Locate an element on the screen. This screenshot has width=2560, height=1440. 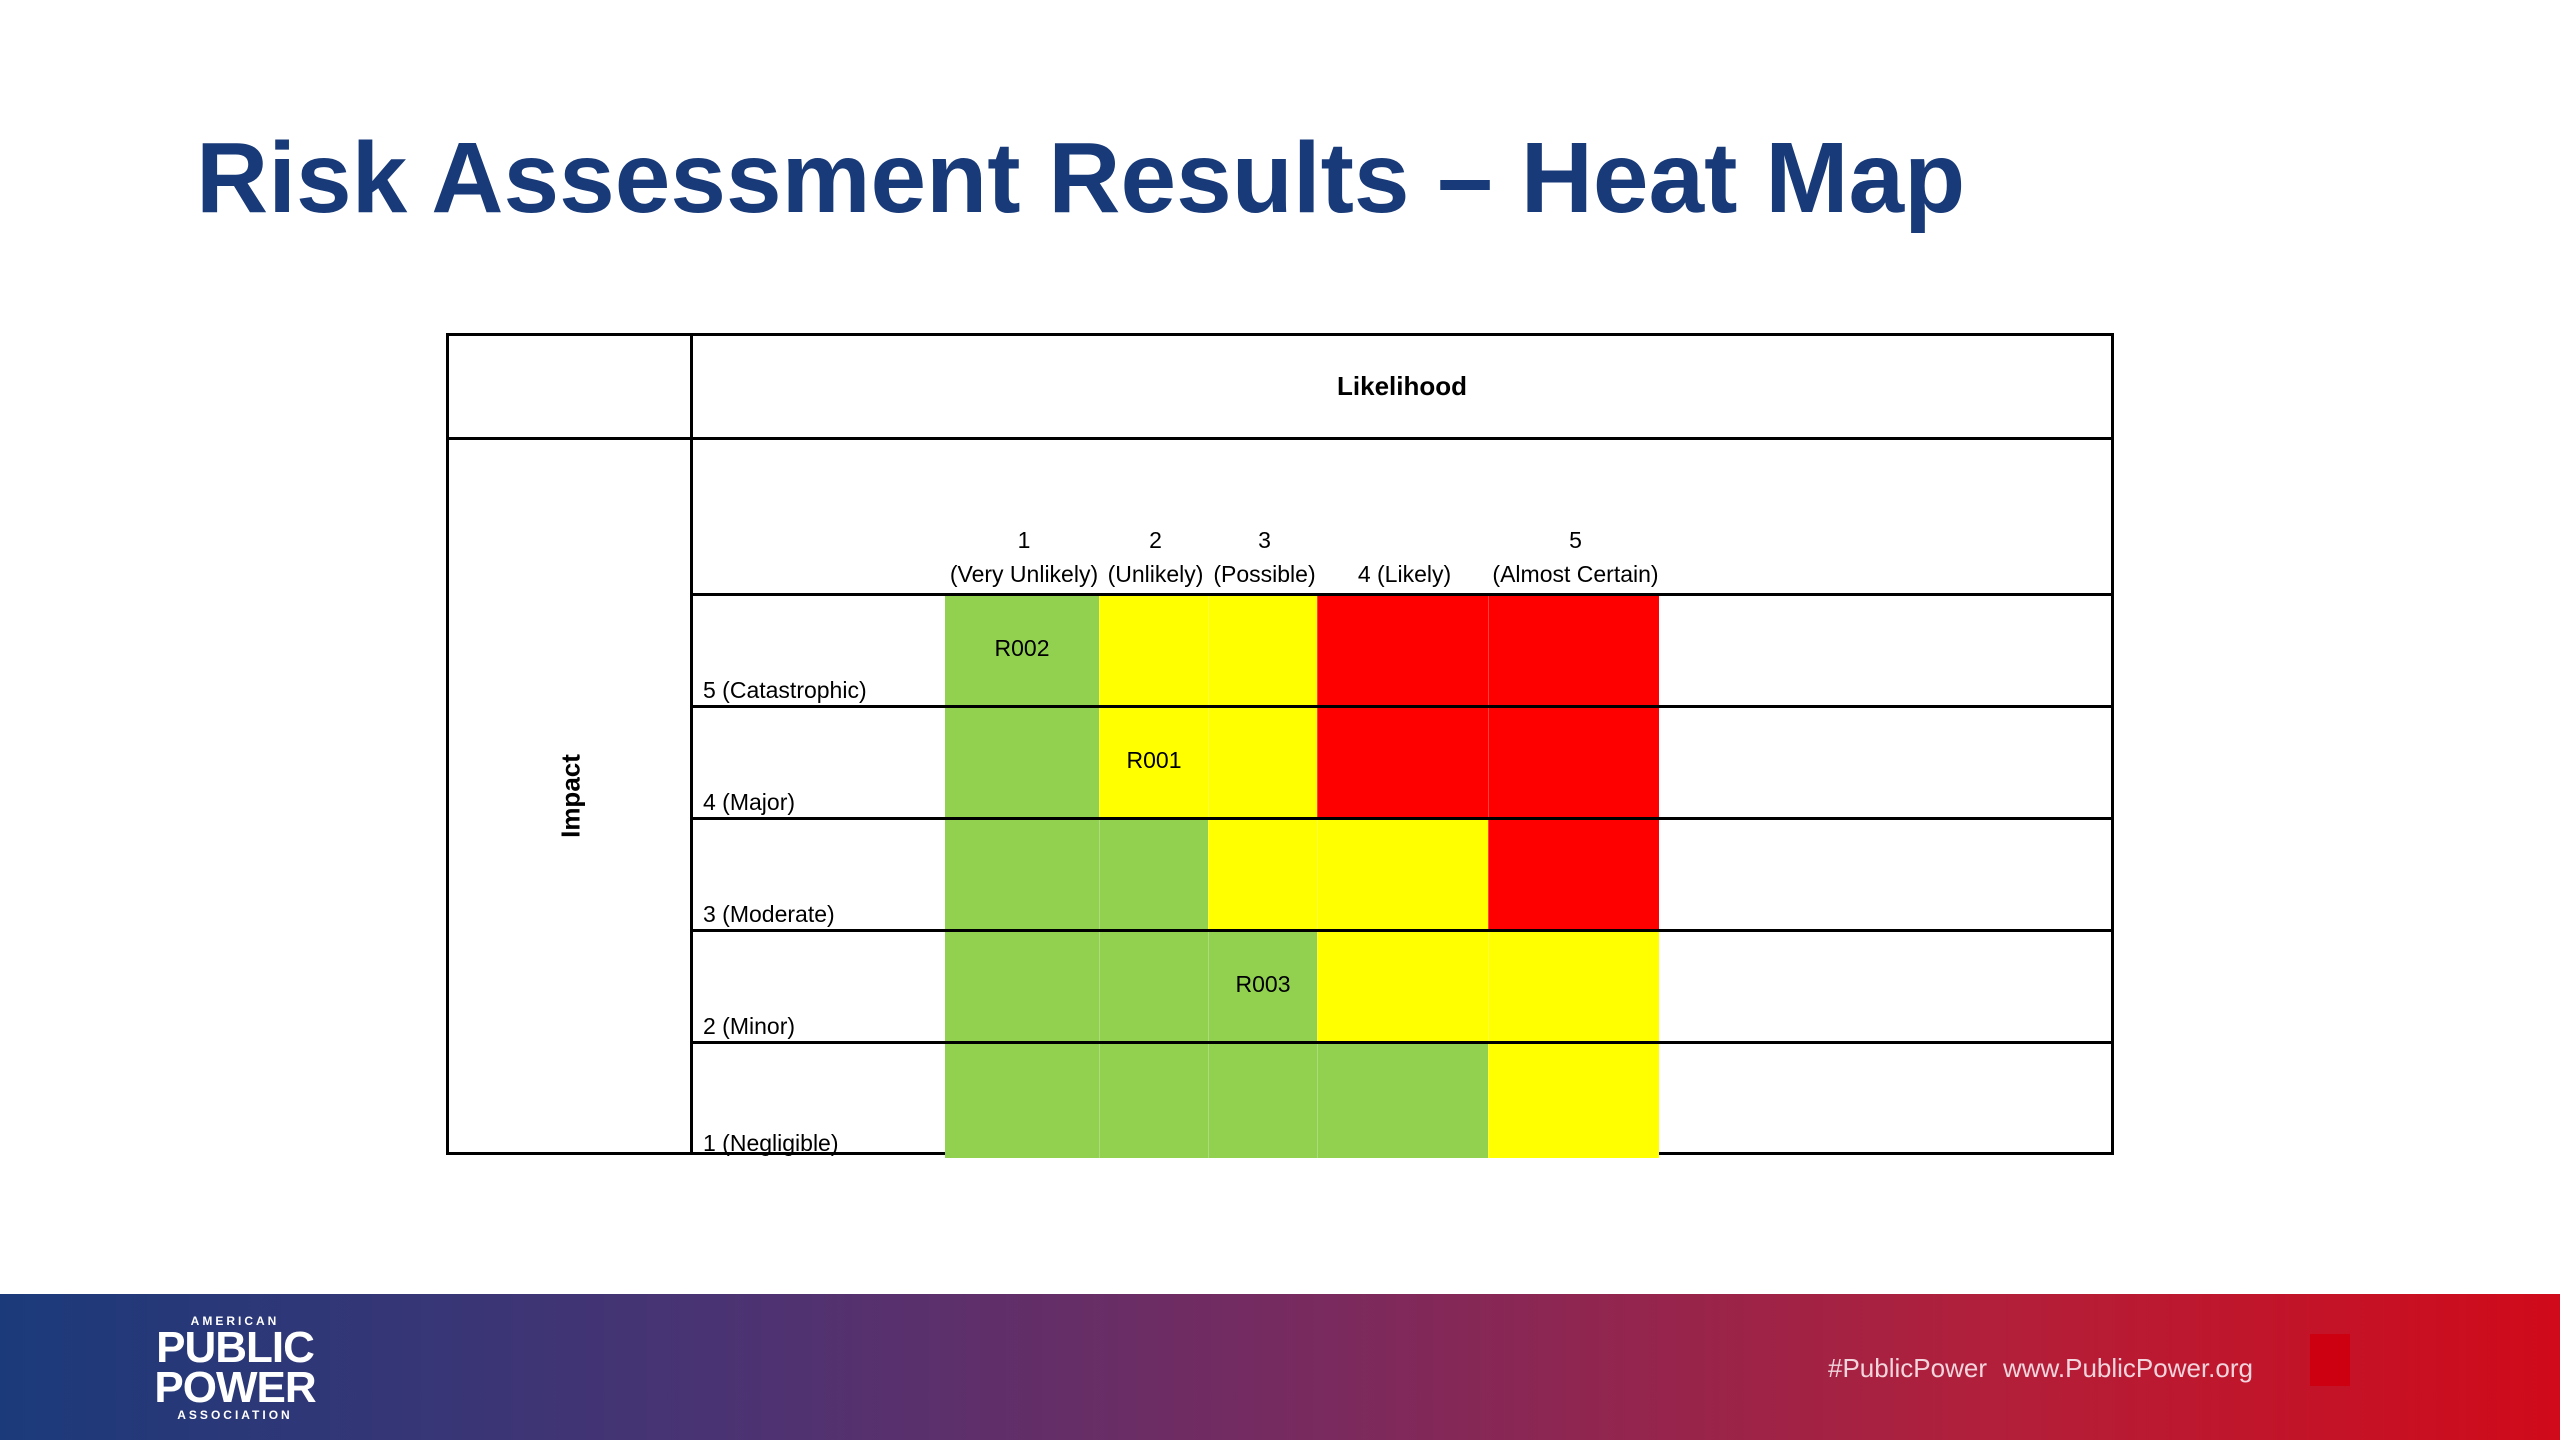
impact-row: 5 (Catastrophic) R002 is located at coordinates (1402, 652).